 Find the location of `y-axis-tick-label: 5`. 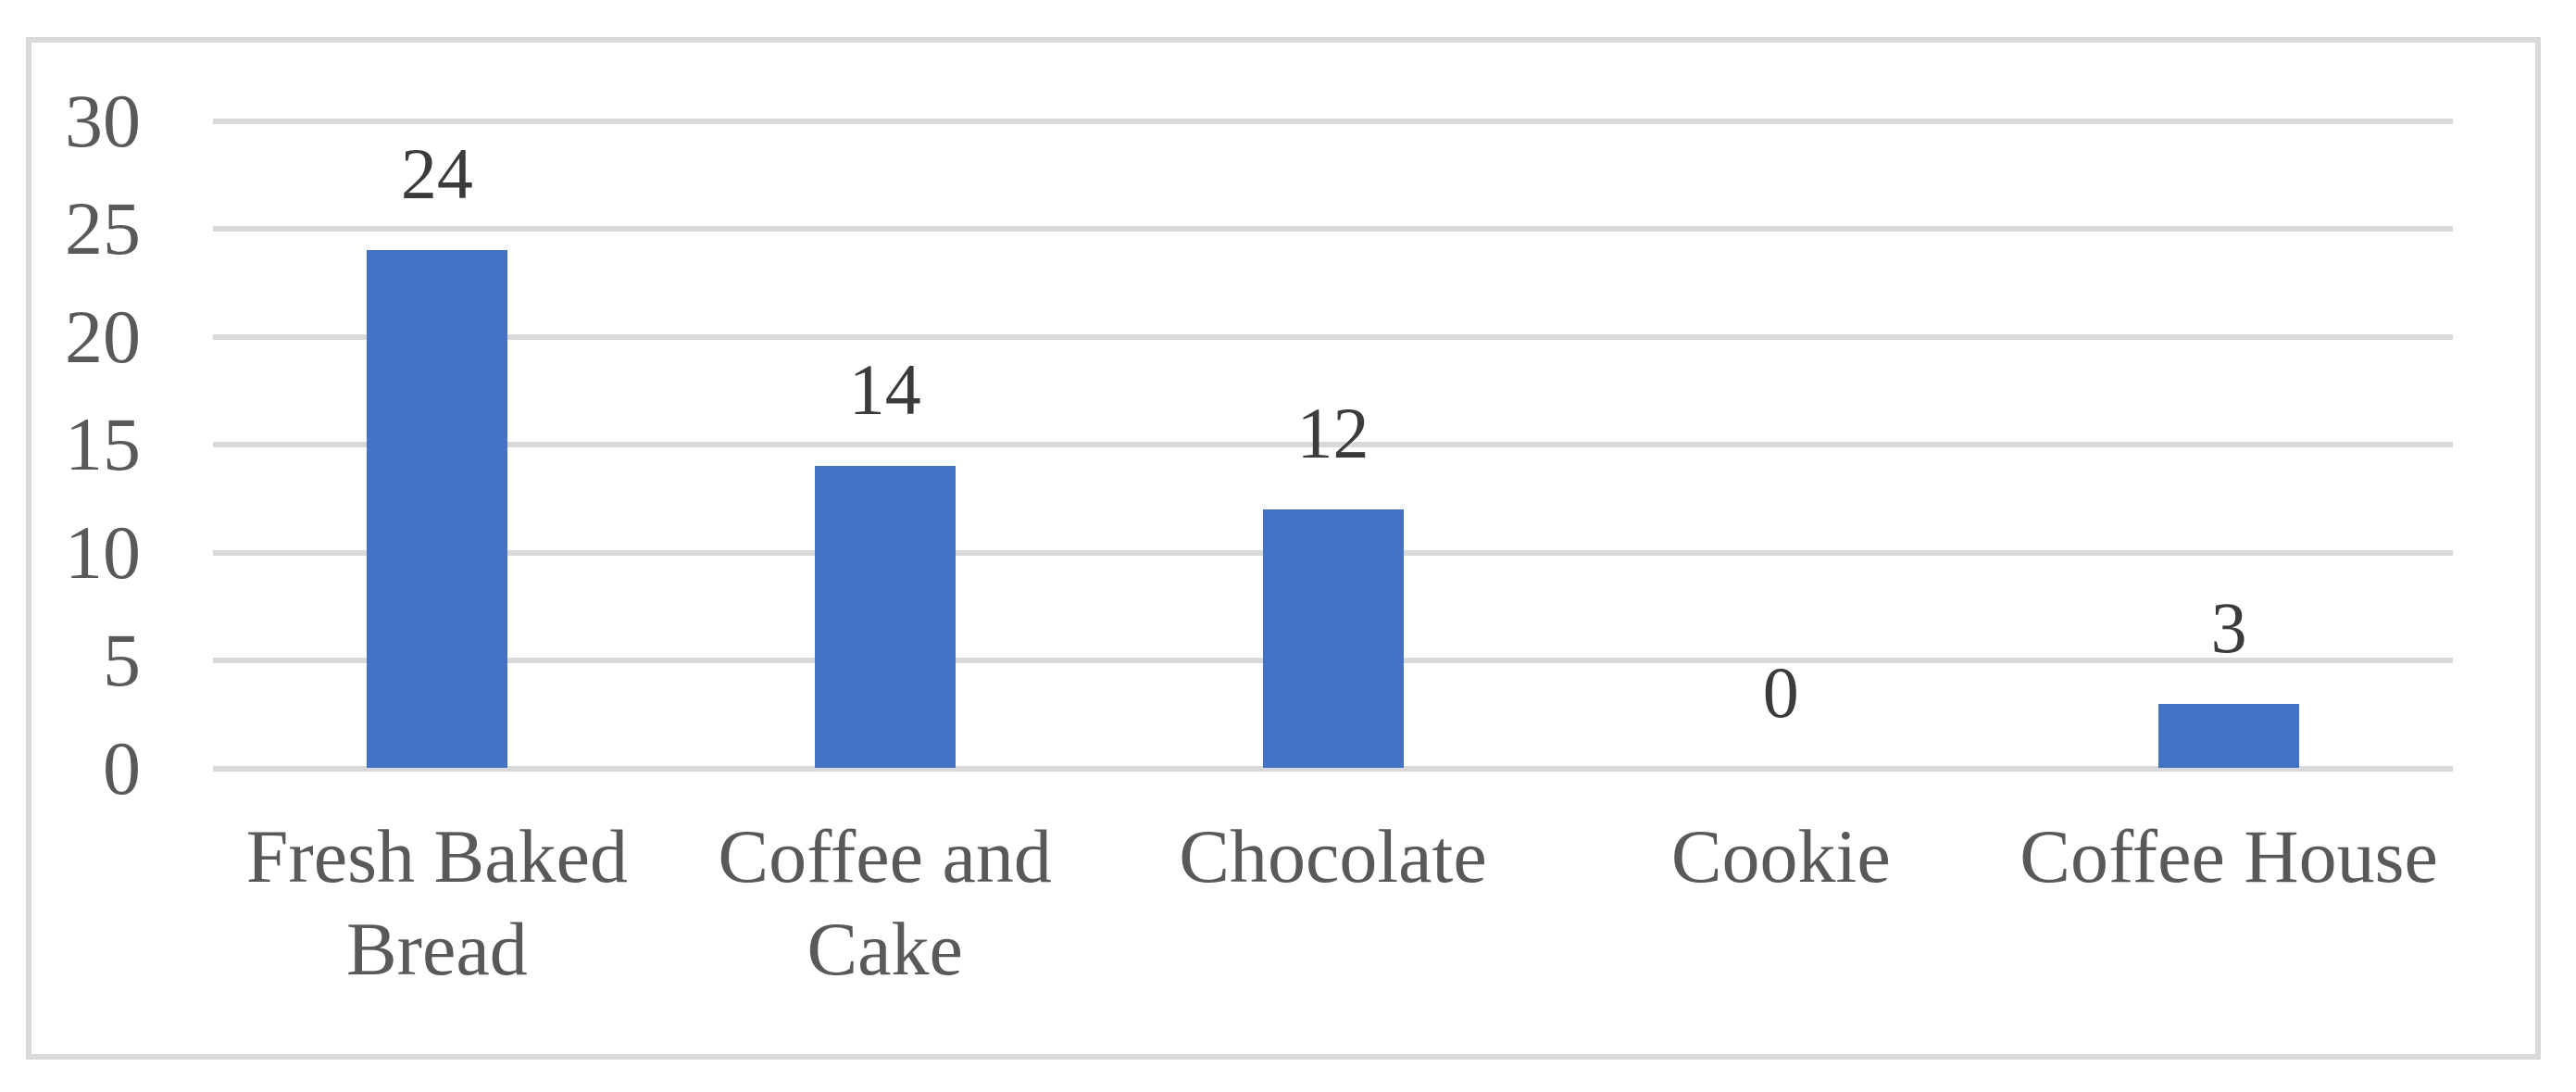

y-axis-tick-label: 5 is located at coordinates (122, 660).